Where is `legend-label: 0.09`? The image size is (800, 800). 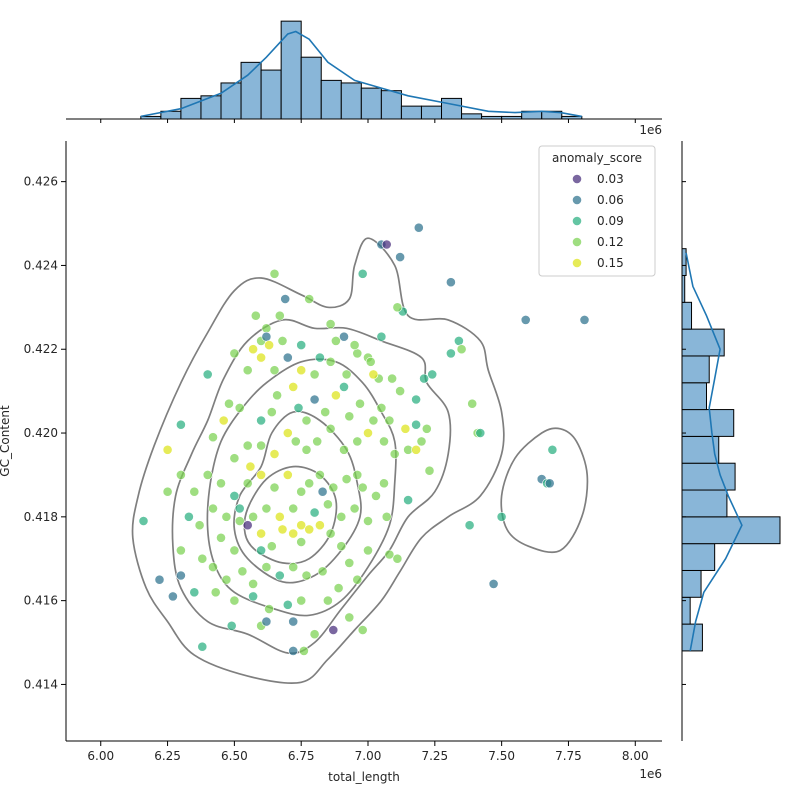 legend-label: 0.09 is located at coordinates (610, 221).